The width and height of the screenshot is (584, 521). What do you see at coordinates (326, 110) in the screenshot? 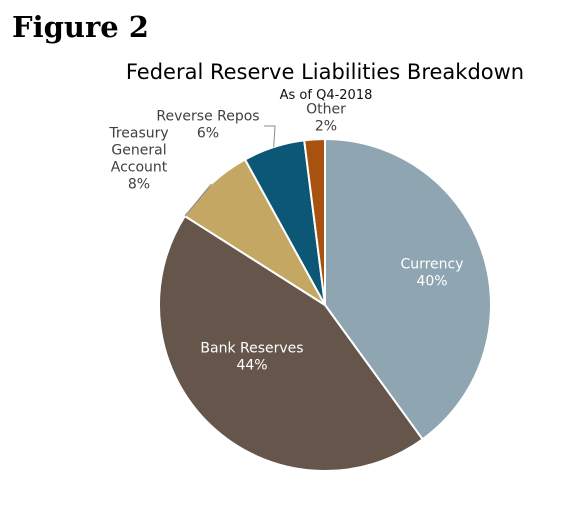
I see `slice-label-other: Other` at bounding box center [326, 110].